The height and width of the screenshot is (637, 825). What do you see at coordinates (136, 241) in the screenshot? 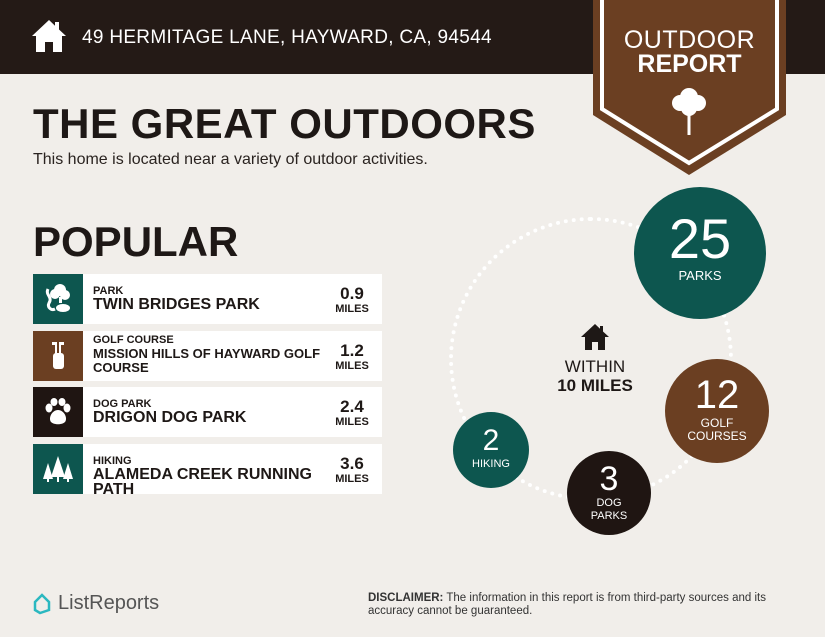
I see `popular-heading: POPULAR` at bounding box center [136, 241].